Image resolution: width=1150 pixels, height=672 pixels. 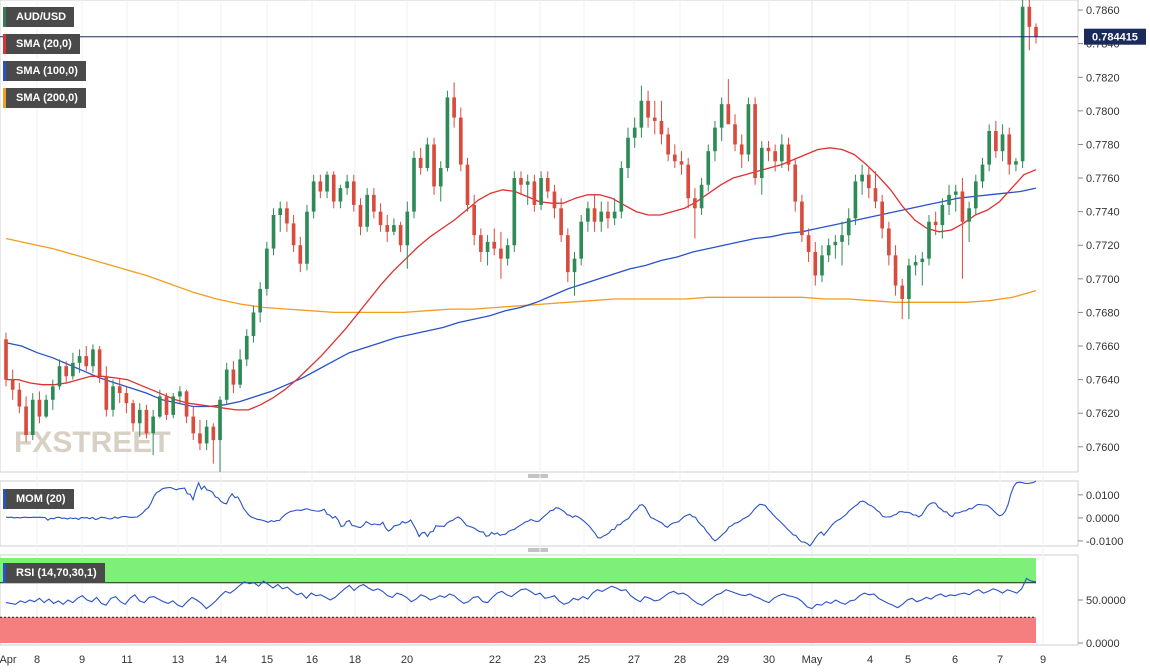 What do you see at coordinates (39, 17) in the screenshot?
I see `symbol-label: AUD/USD` at bounding box center [39, 17].